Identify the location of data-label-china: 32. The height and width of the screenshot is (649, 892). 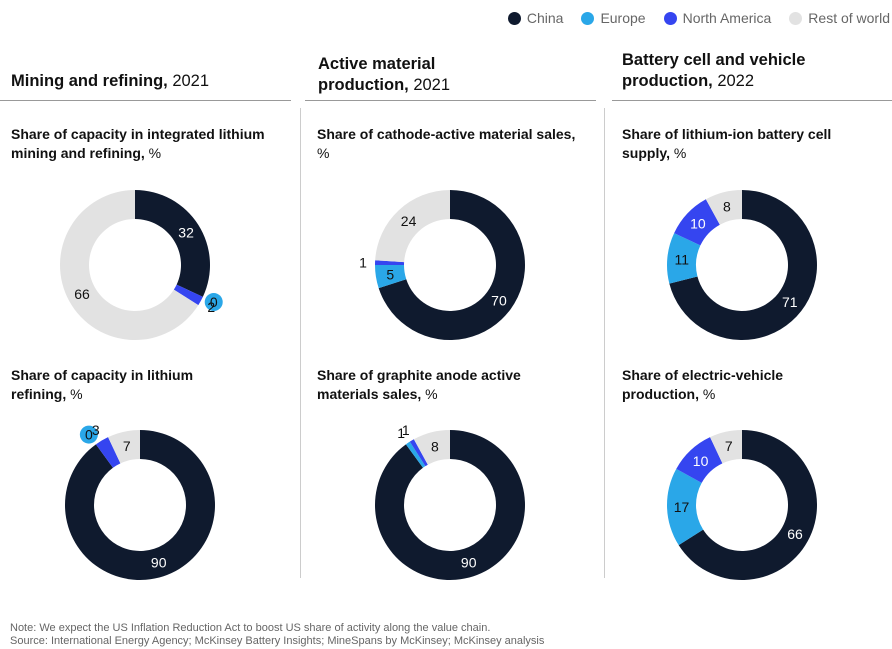
(186, 233).